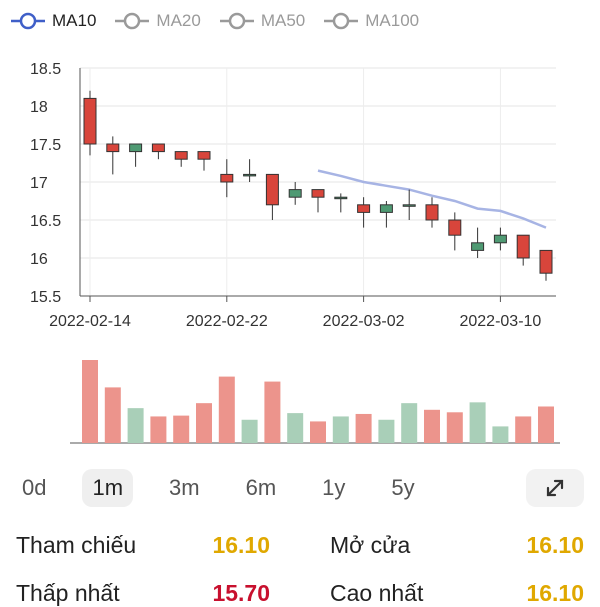 The height and width of the screenshot is (607, 600). I want to click on y-tick-label: 17, so click(39, 183).